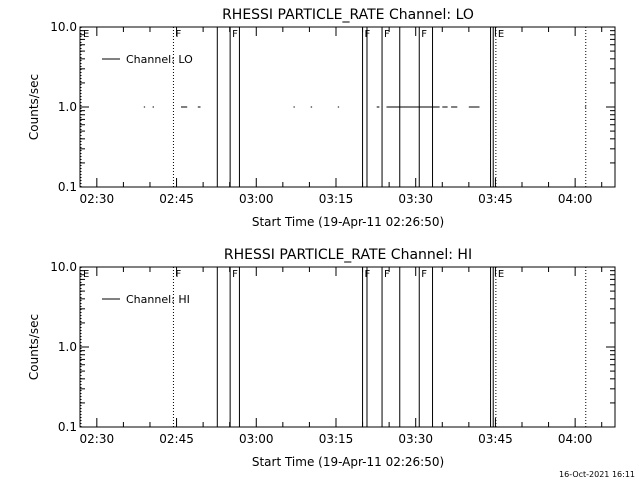 The height and width of the screenshot is (480, 640). Describe the element at coordinates (348, 255) in the screenshot. I see `chart-title: RHESSI PARTICLE_RATE Channel: HI` at that location.